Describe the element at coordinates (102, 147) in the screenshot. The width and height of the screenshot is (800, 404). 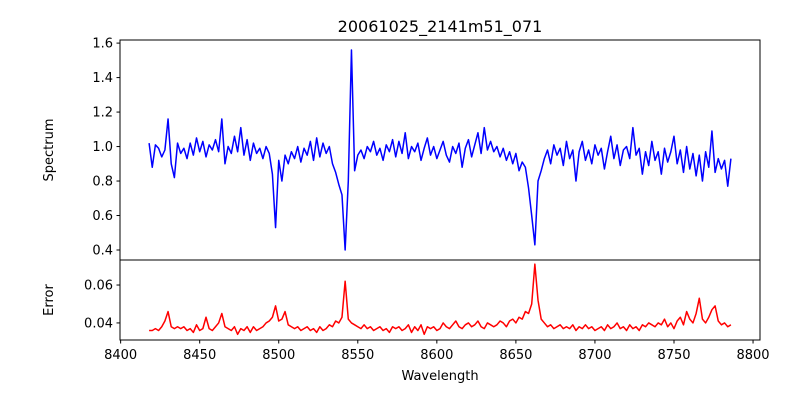
I see `spectrum-y-tick-label: 1.0` at that location.